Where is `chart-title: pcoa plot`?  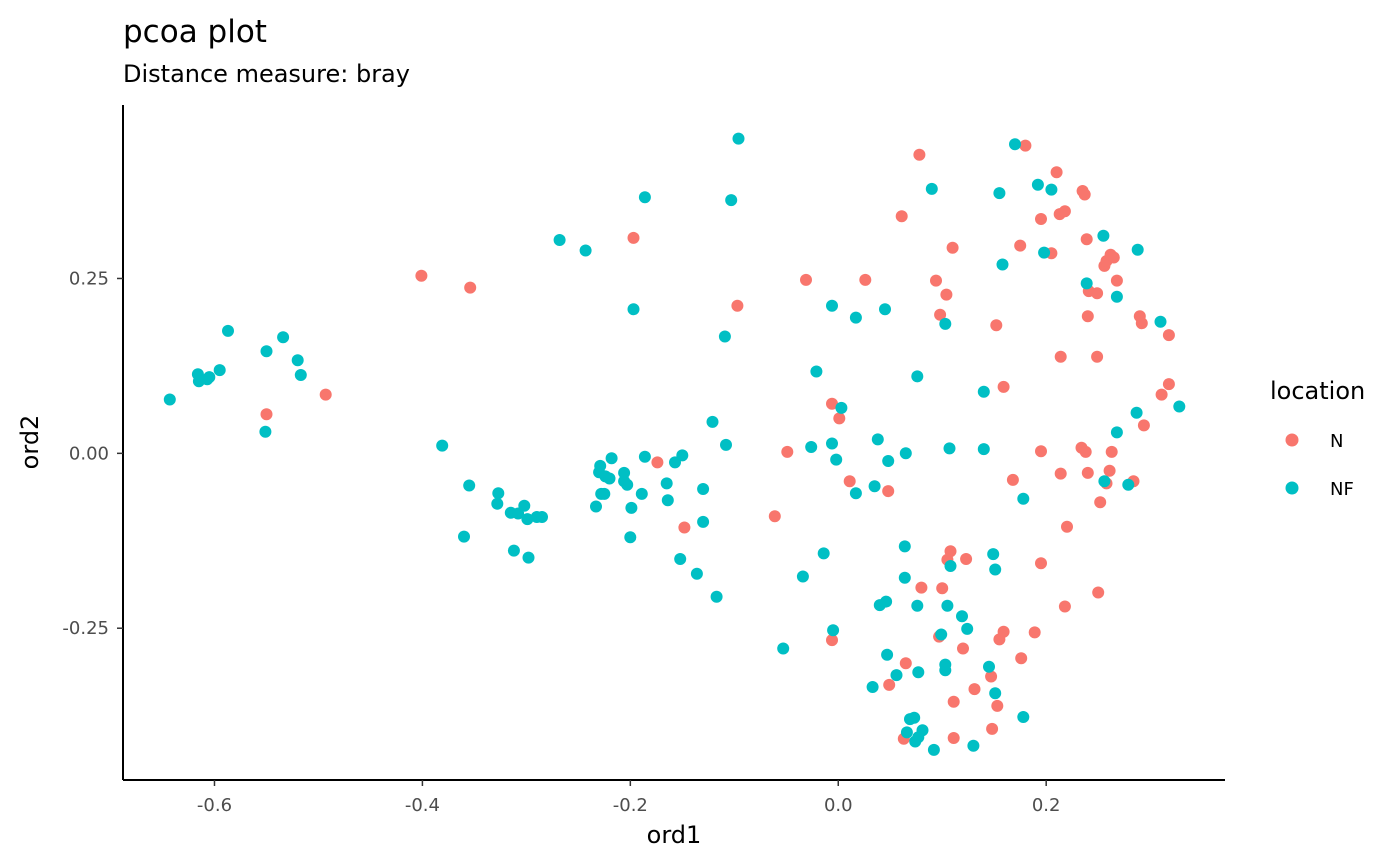 chart-title: pcoa plot is located at coordinates (195, 32).